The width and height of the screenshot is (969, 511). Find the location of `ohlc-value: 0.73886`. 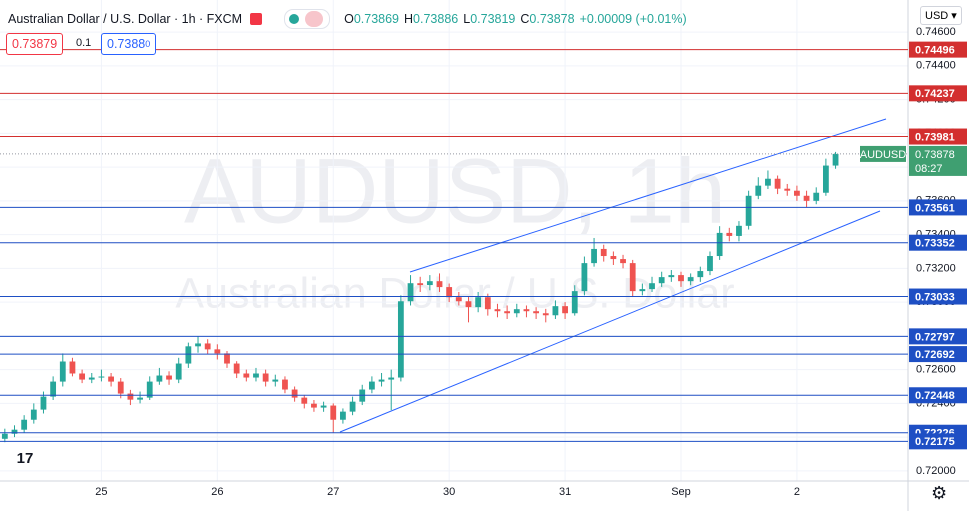

ohlc-value: 0.73886 is located at coordinates (436, 19).